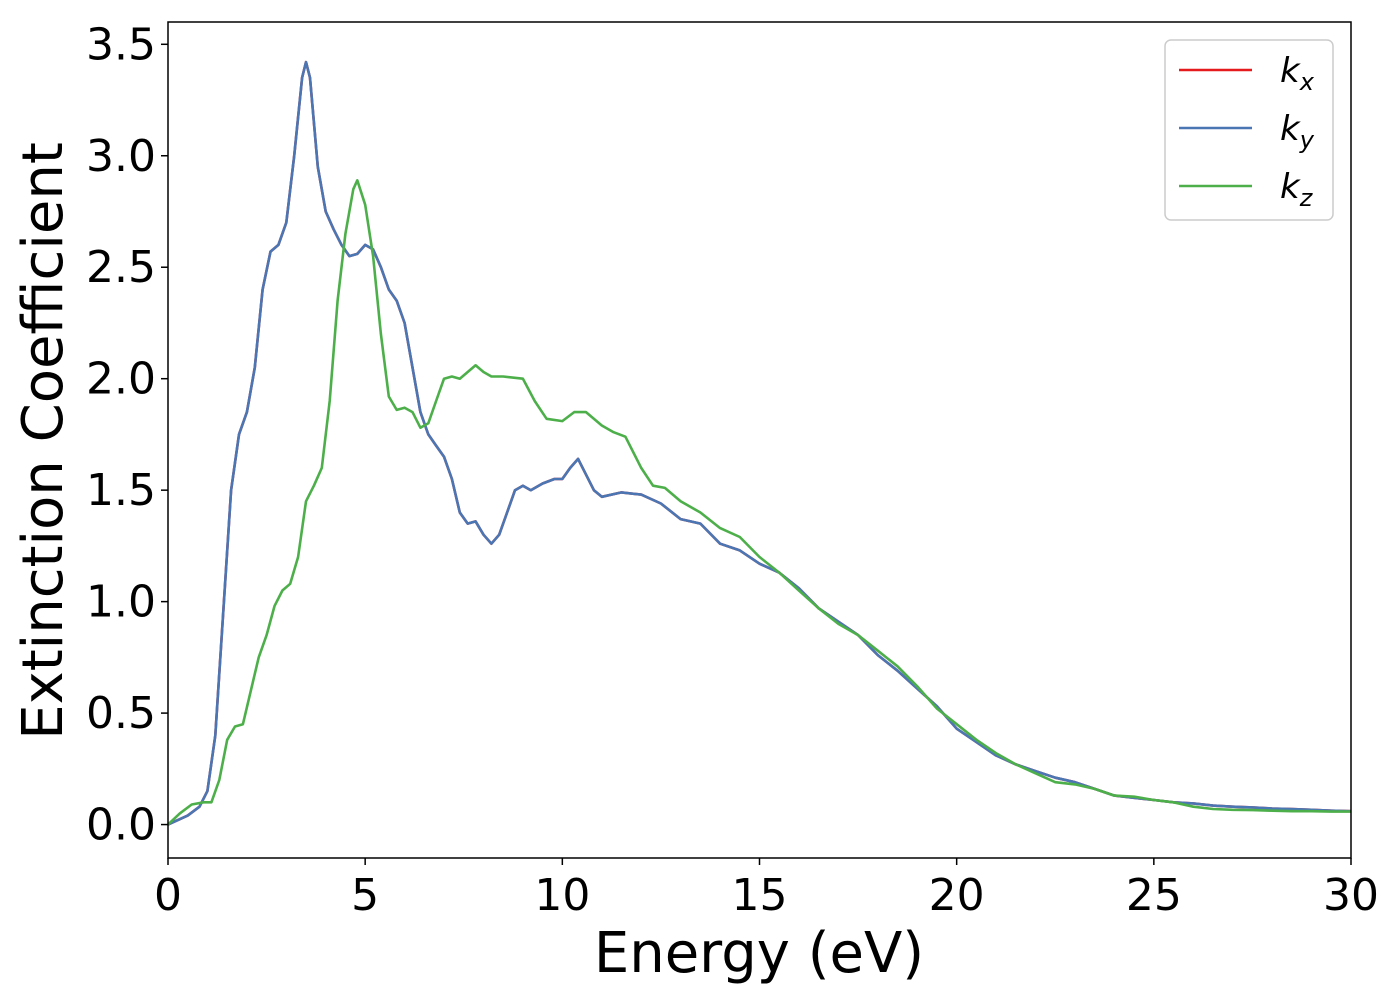 The image size is (1400, 1000). What do you see at coordinates (121, 825) in the screenshot?
I see `y-tick-label: 0.0` at bounding box center [121, 825].